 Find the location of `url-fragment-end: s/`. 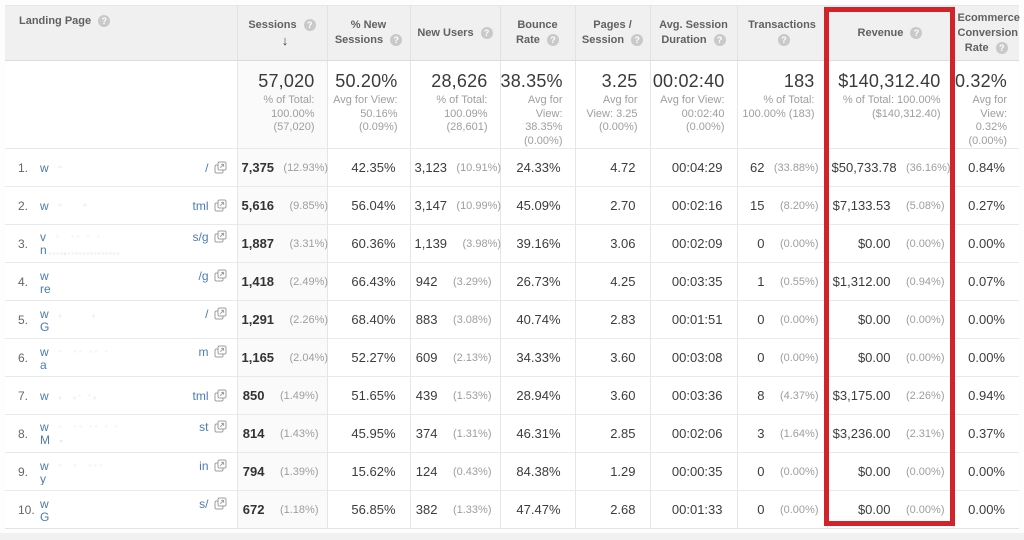

url-fragment-end: s/ is located at coordinates (204, 503).